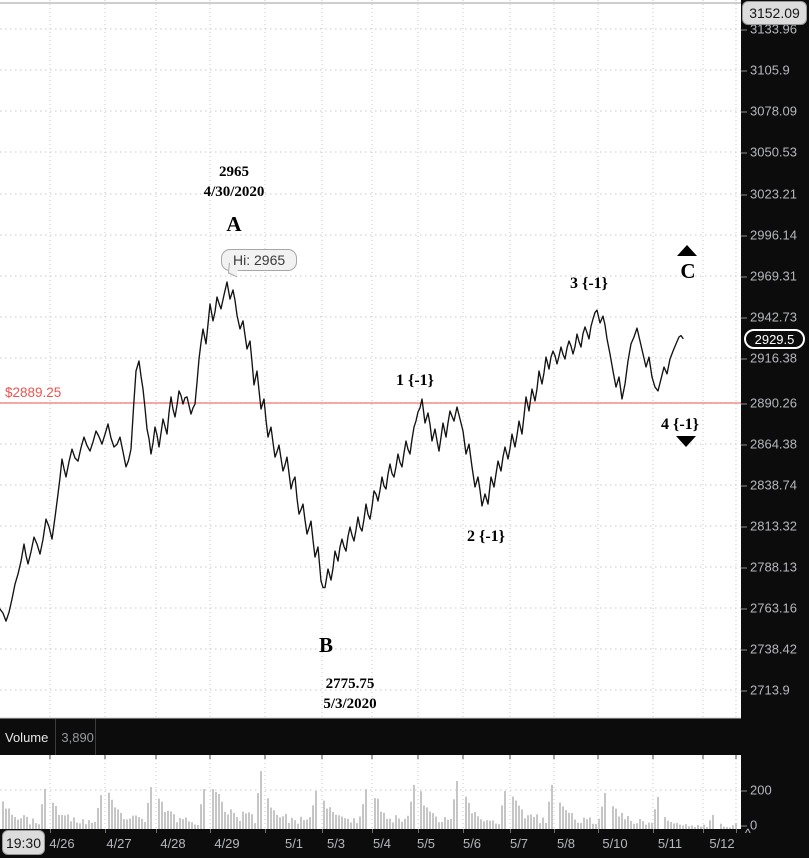  What do you see at coordinates (687, 250) in the screenshot?
I see `up-arrow-marker` at bounding box center [687, 250].